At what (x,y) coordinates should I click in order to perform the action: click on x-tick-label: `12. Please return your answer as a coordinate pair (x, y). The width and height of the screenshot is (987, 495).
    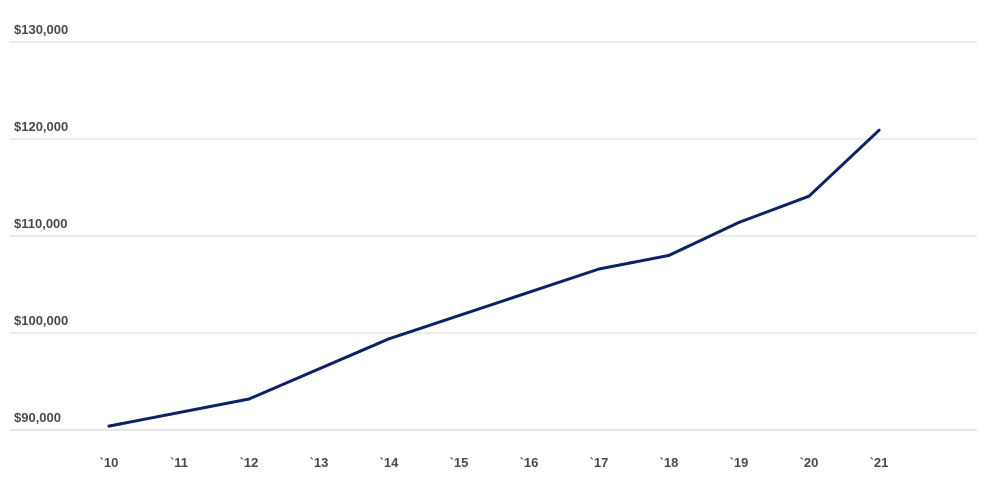
    Looking at the image, I should click on (249, 462).